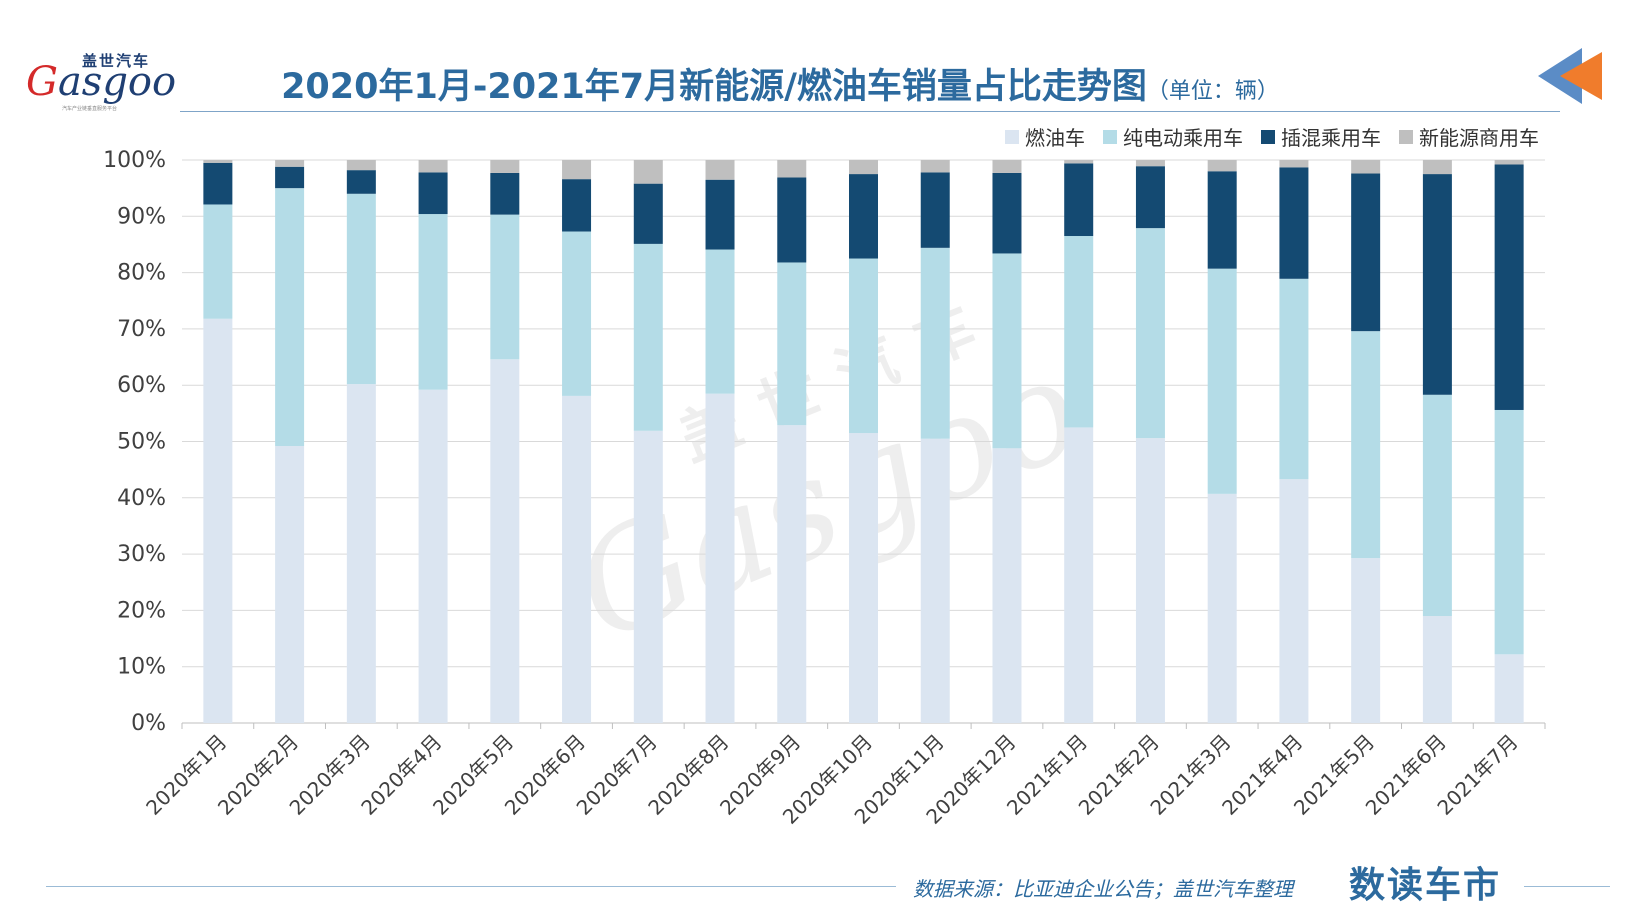 The width and height of the screenshot is (1640, 922). I want to click on y-tick-label: 70%, so click(141, 329).